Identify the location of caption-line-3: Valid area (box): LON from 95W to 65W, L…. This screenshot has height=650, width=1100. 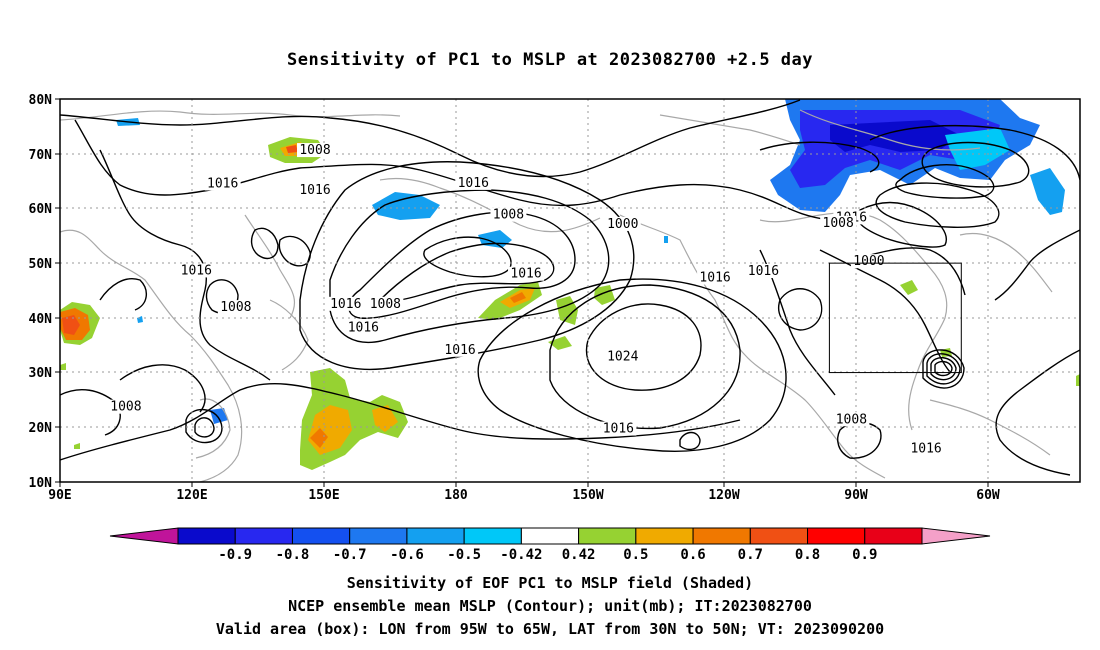
(550, 629).